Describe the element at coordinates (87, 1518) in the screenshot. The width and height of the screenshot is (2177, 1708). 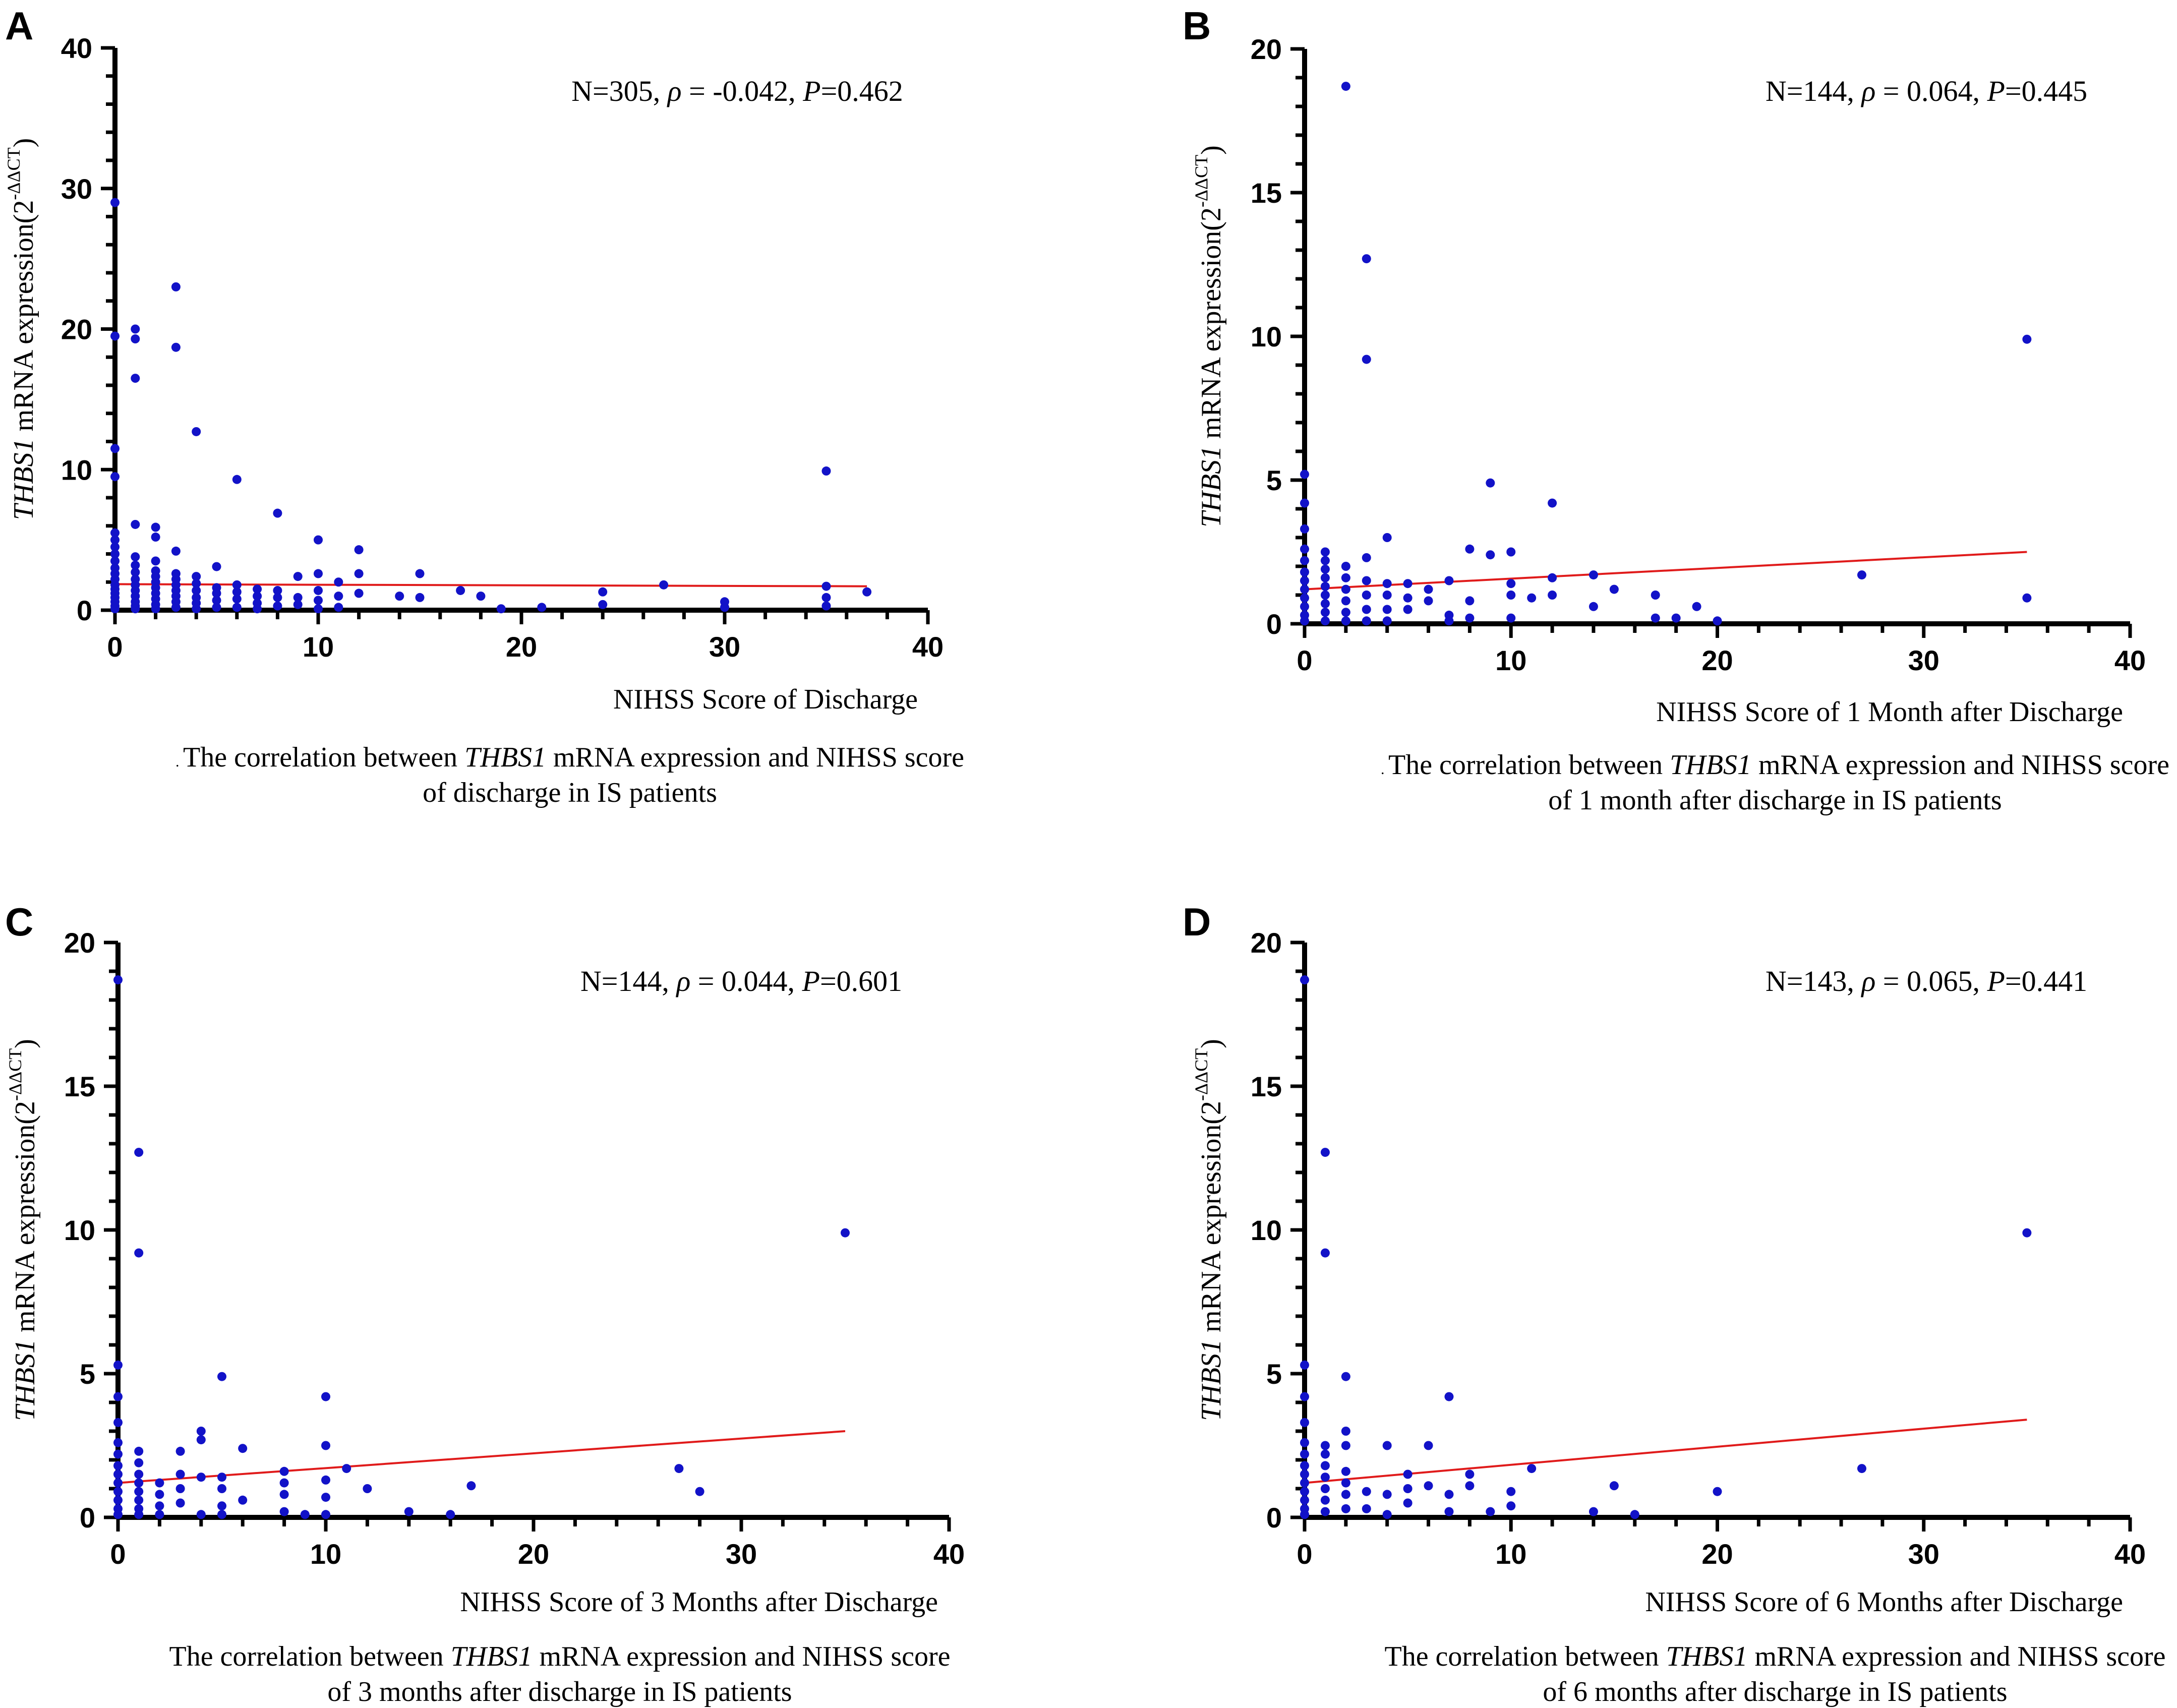
I see `y-tick-label: 0` at that location.